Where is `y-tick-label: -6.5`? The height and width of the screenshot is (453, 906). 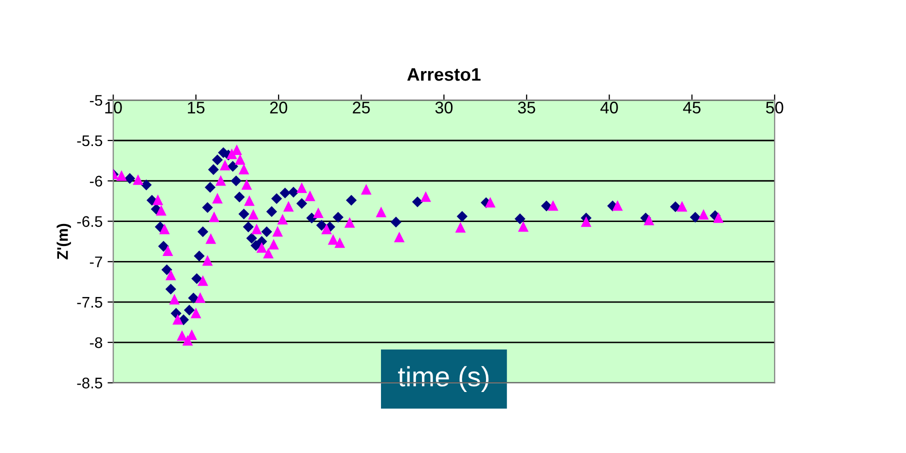 y-tick-label: -6.5 is located at coordinates (89, 221).